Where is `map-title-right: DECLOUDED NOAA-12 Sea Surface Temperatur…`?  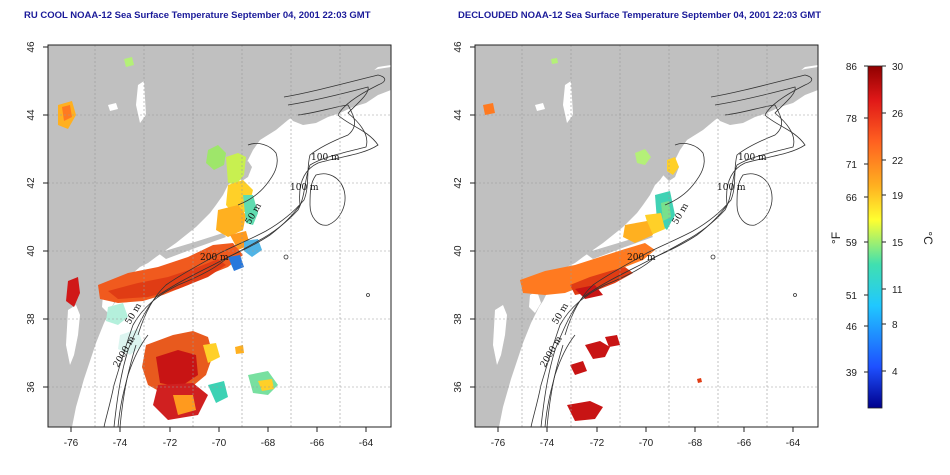
map-title-right: DECLOUDED NOAA-12 Sea Surface Temperatur… is located at coordinates (640, 15).